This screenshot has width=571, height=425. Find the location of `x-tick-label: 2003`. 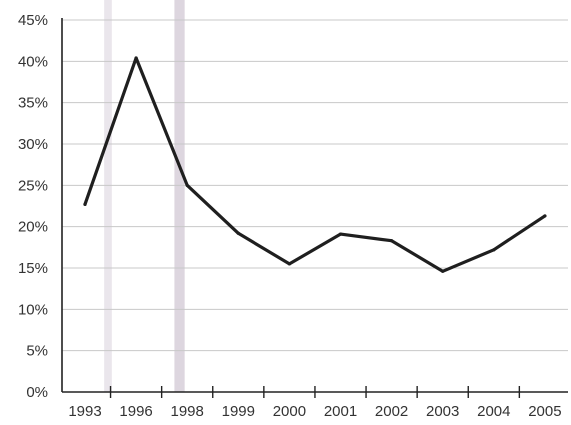

x-tick-label: 2003 is located at coordinates (442, 411).